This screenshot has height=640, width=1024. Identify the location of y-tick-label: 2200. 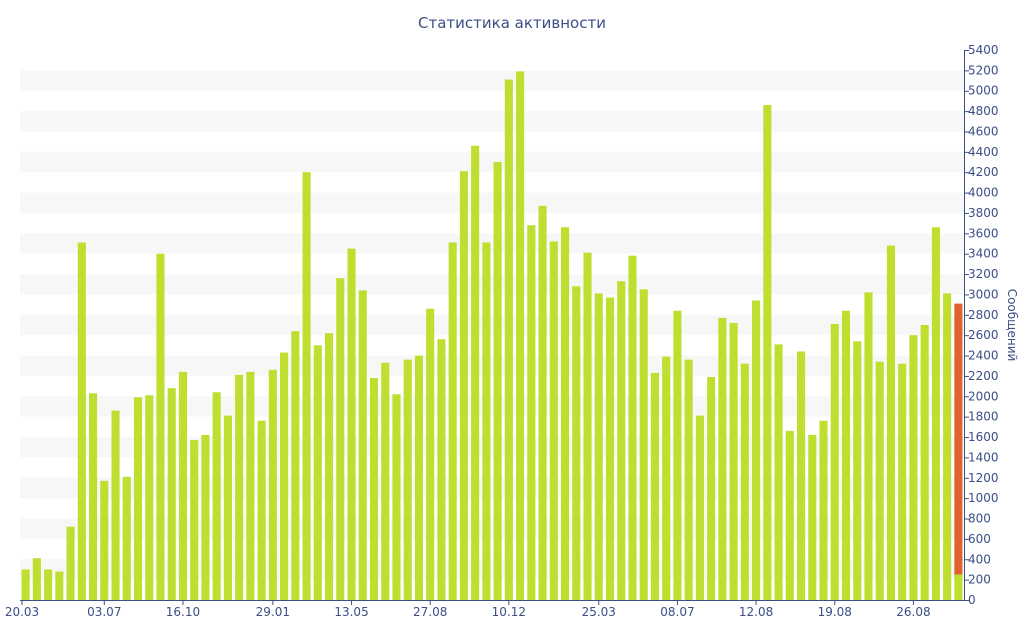
(983, 376).